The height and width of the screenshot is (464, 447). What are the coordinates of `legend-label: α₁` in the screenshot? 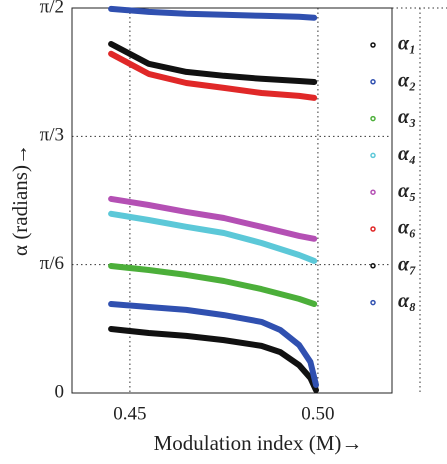 It's located at (407, 44).